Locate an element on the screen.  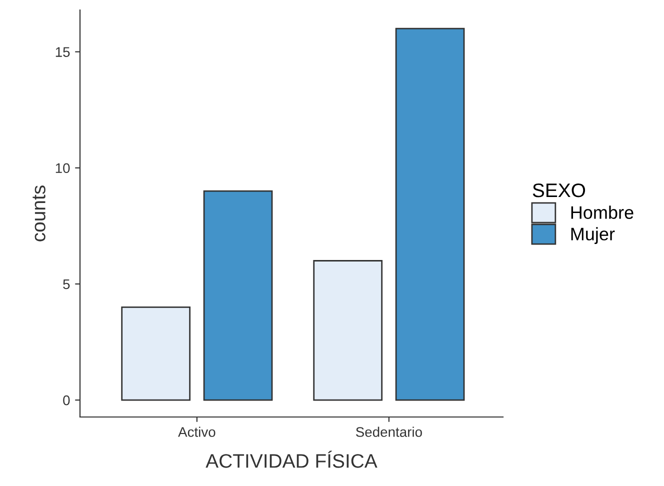
x-axis-title: ACTIVIDAD FÍSICA is located at coordinates (292, 459).